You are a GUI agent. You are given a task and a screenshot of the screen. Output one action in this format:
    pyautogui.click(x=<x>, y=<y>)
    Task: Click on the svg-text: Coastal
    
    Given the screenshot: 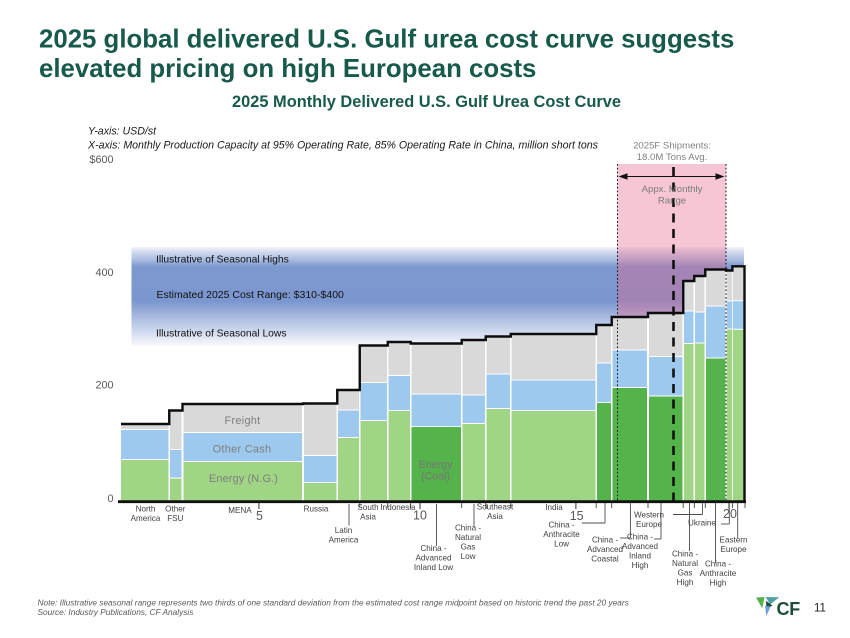 What is the action you would take?
    pyautogui.click(x=605, y=558)
    